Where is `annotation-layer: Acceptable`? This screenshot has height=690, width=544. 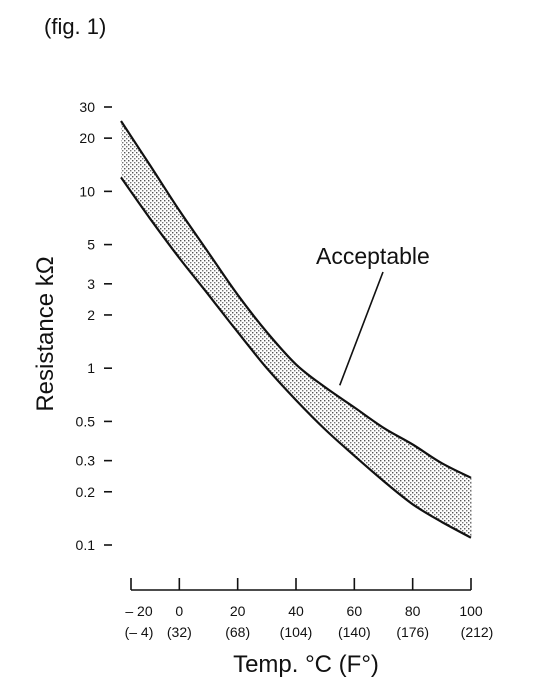
annotation-layer: Acceptable is located at coordinates (373, 314).